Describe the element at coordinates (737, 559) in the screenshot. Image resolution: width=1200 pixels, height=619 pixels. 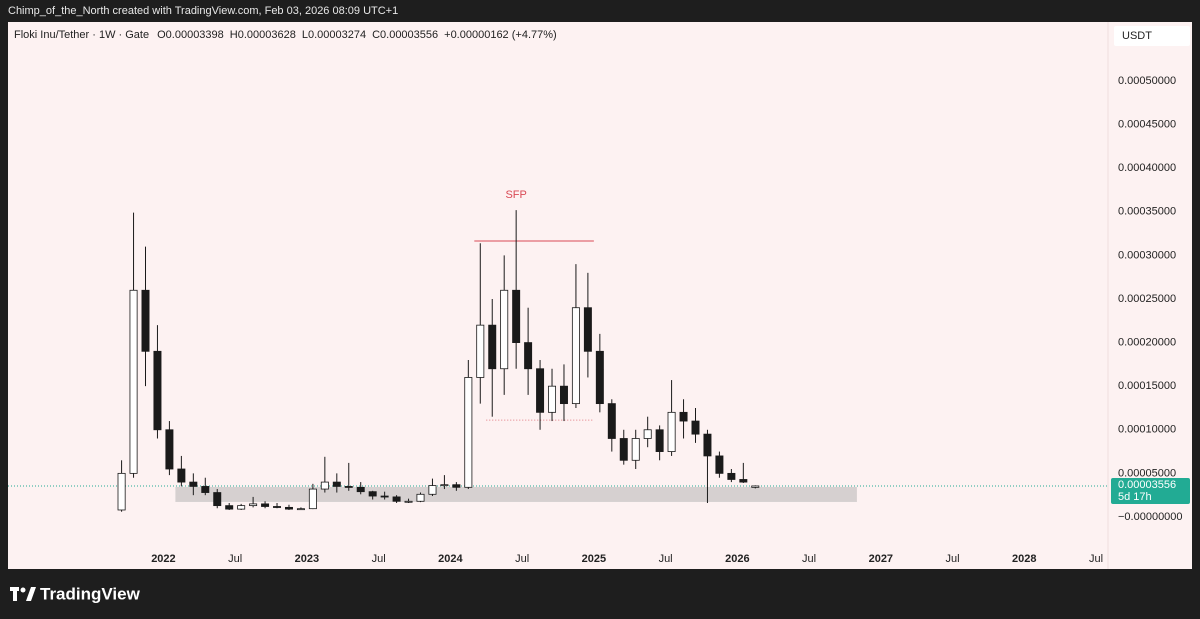
I see `x-tick-label: 2026` at that location.